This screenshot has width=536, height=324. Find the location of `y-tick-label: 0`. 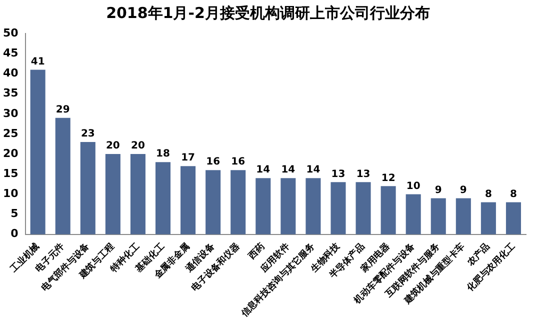

y-tick-label: 0 is located at coordinates (14, 233).